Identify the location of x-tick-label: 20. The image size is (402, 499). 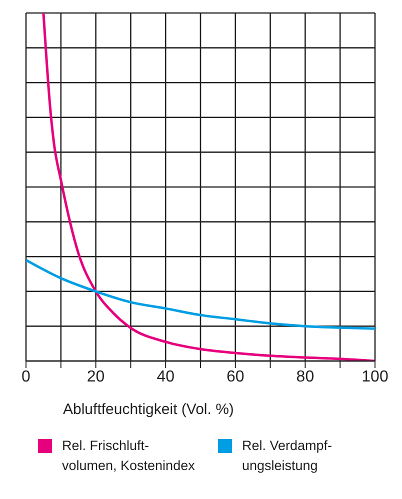
(95, 377).